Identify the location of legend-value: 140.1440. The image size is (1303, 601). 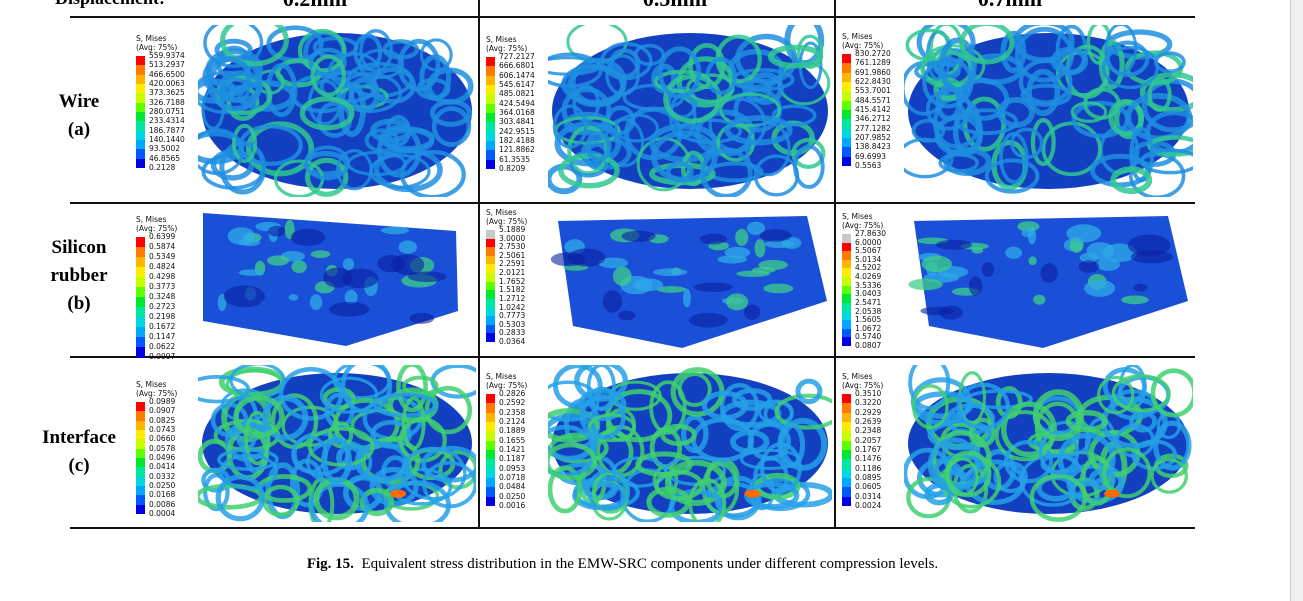
(167, 139).